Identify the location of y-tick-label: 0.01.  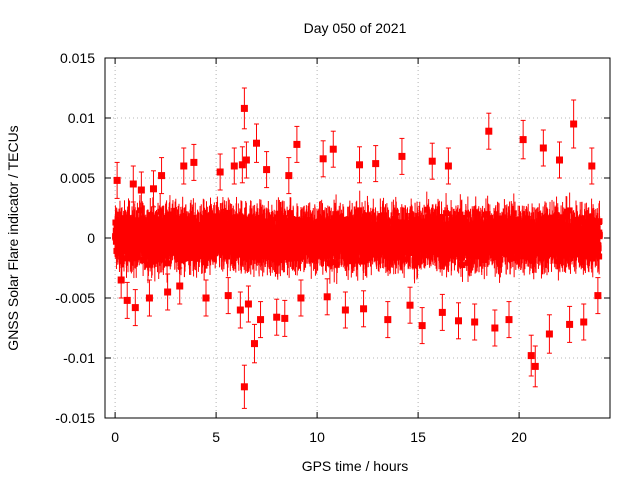
(81, 118).